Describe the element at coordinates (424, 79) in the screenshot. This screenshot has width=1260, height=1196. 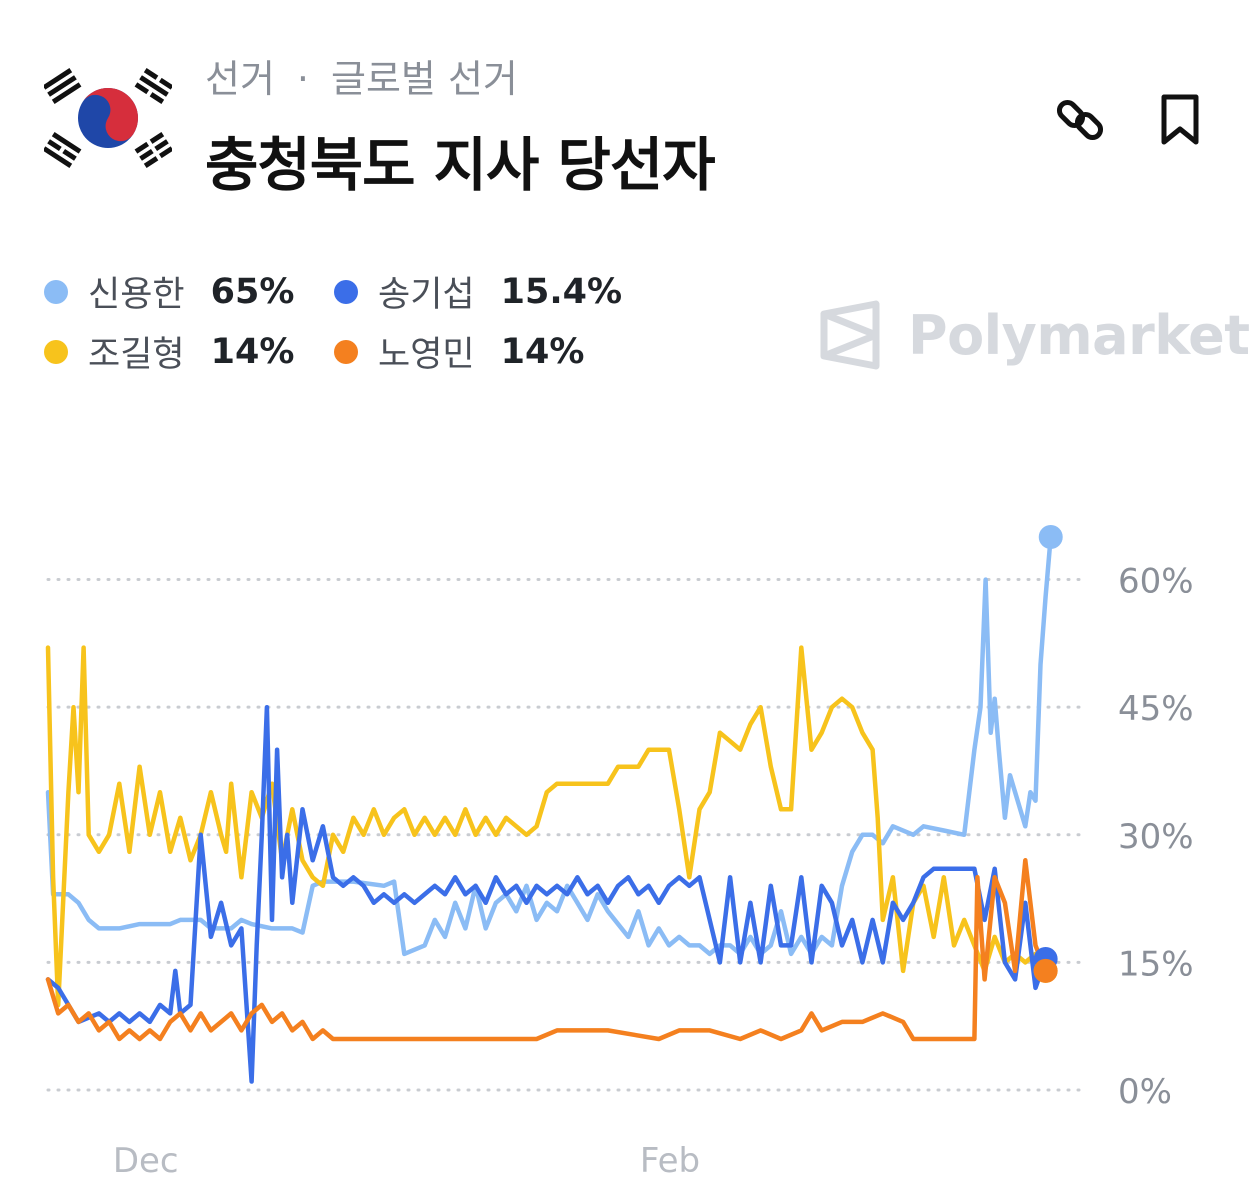
I see `breadcrumb-item-global-elections: 글로벌 선거` at that location.